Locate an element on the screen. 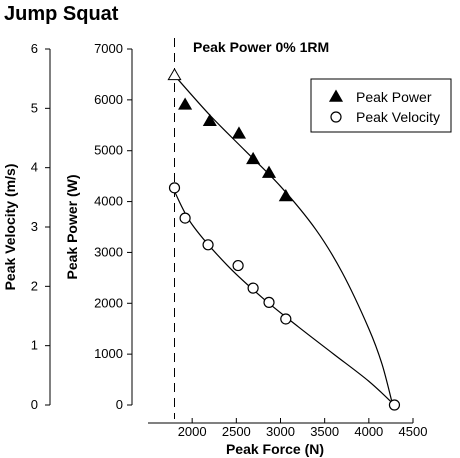 The width and height of the screenshot is (460, 458). x-tick-label: 3000 is located at coordinates (280, 431).